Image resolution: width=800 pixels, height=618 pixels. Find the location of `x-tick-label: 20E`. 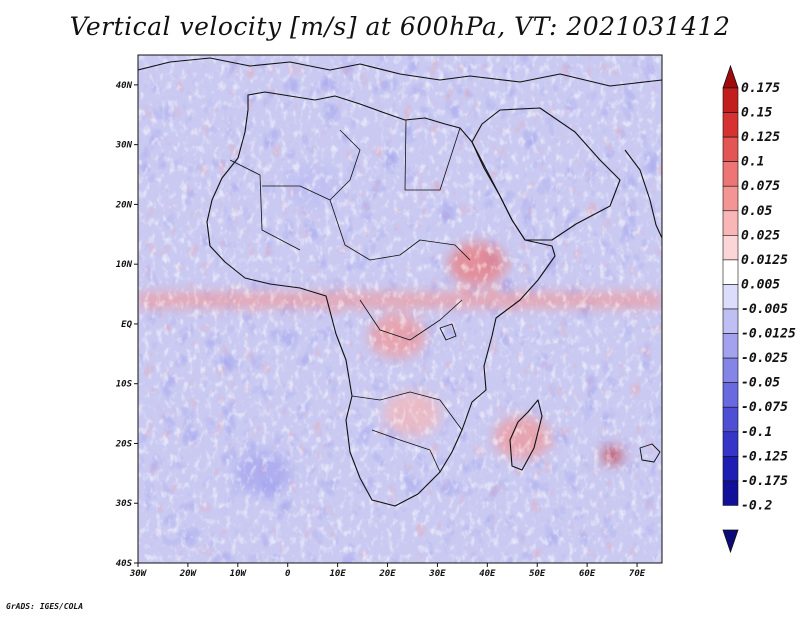

x-tick-label: 20E is located at coordinates (387, 574).